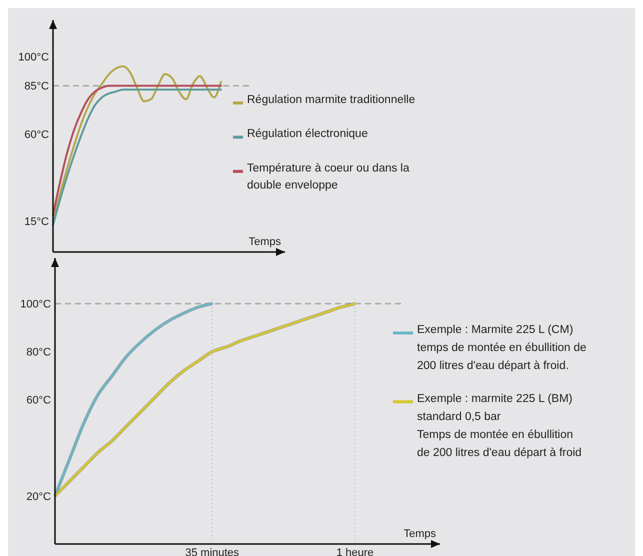 The height and width of the screenshot is (556, 643). What do you see at coordinates (137, 143) in the screenshot?
I see `line-series` at bounding box center [137, 143].